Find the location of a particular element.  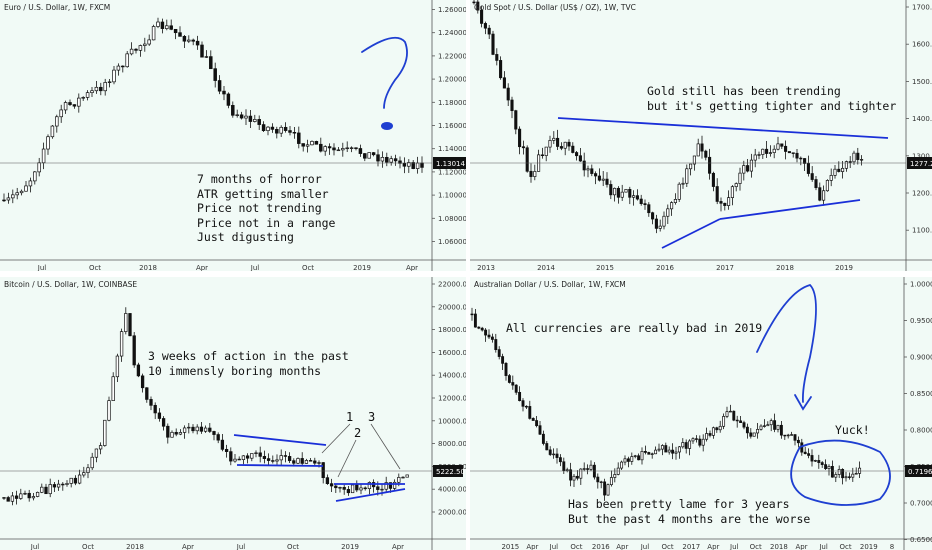

x-tick-label: Apr is located at coordinates (412, 267).